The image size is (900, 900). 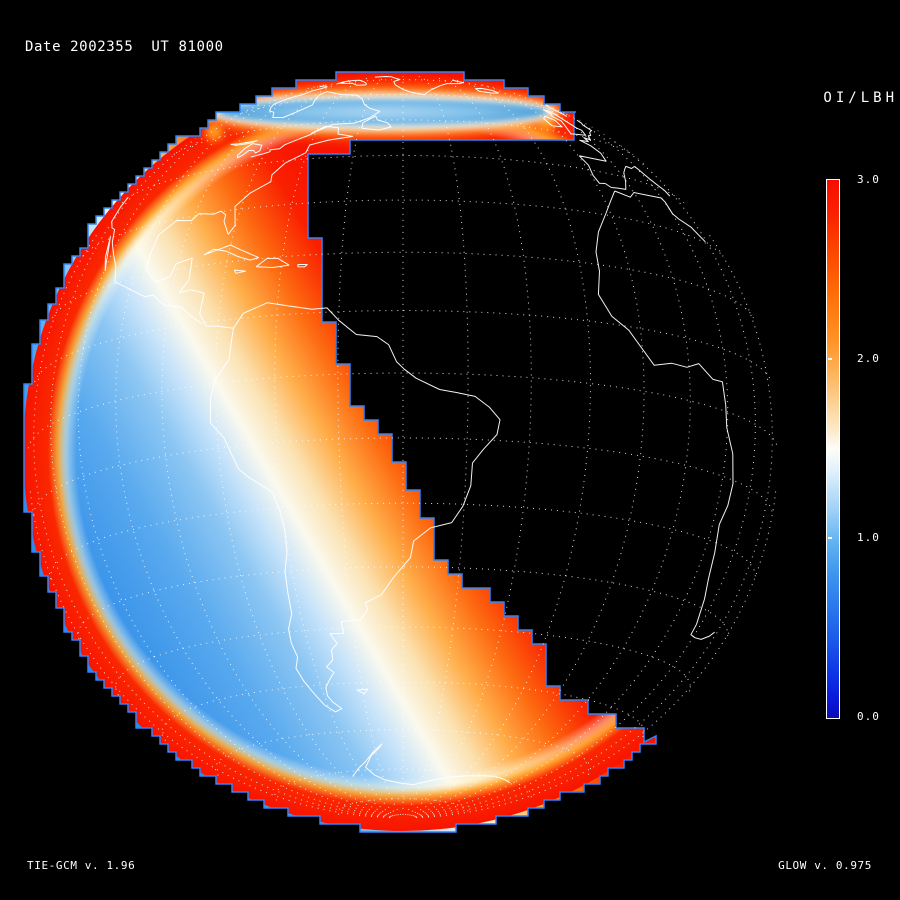 I want to click on polar-cap-core, so click(x=383, y=112).